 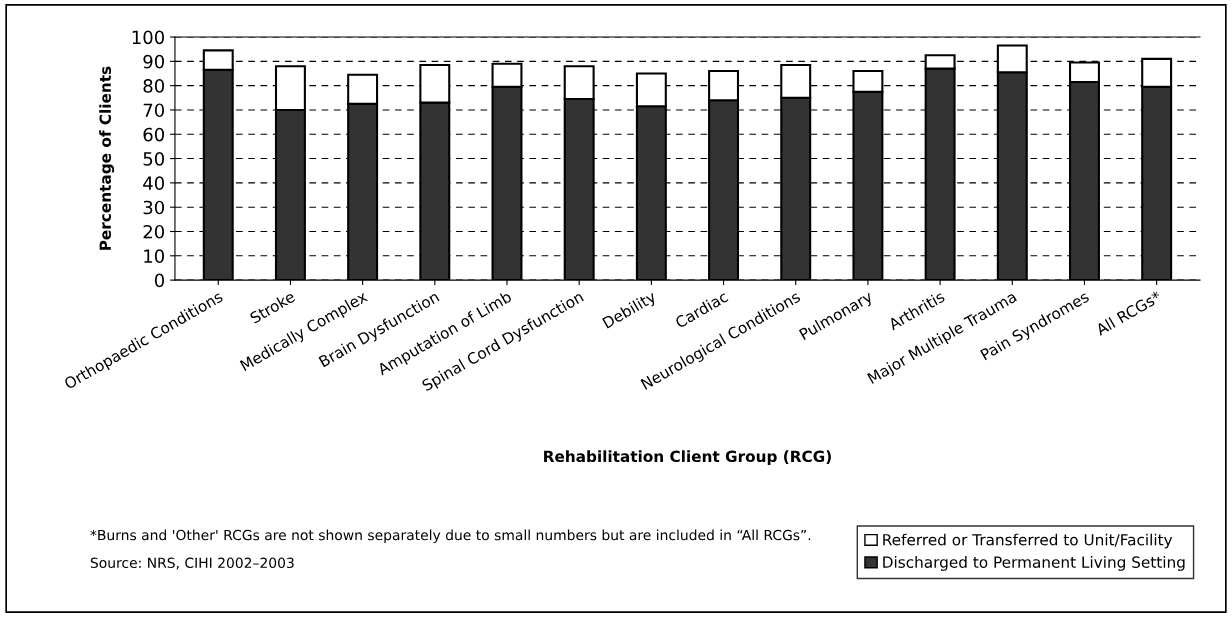 What do you see at coordinates (148, 37) in the screenshot?
I see `y-tick-label: 100` at bounding box center [148, 37].